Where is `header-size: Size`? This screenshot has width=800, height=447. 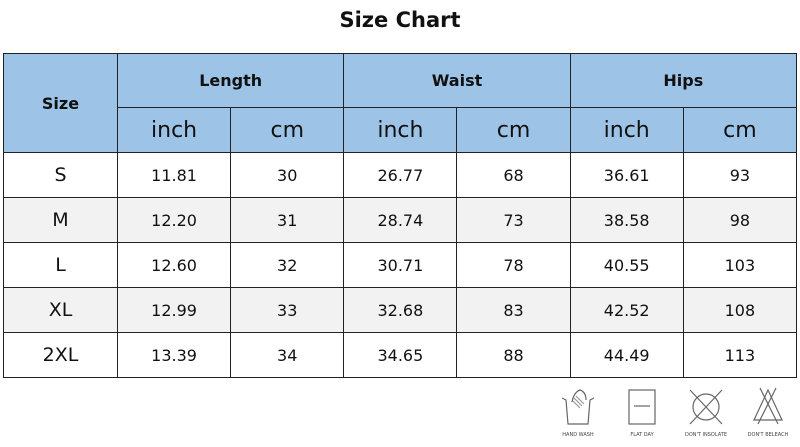 header-size: Size is located at coordinates (60, 103).